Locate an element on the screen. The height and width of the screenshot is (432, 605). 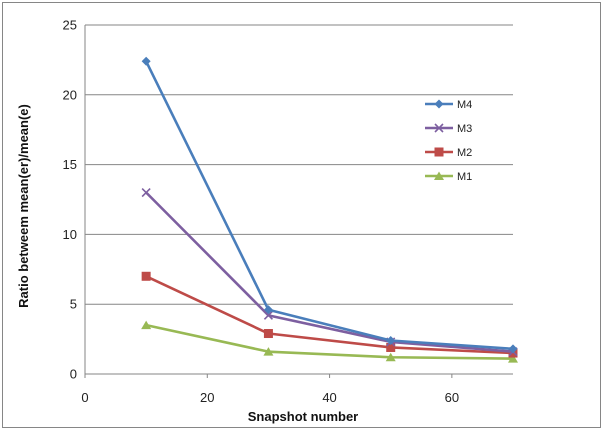
series-line-m2 is located at coordinates (329, 315).